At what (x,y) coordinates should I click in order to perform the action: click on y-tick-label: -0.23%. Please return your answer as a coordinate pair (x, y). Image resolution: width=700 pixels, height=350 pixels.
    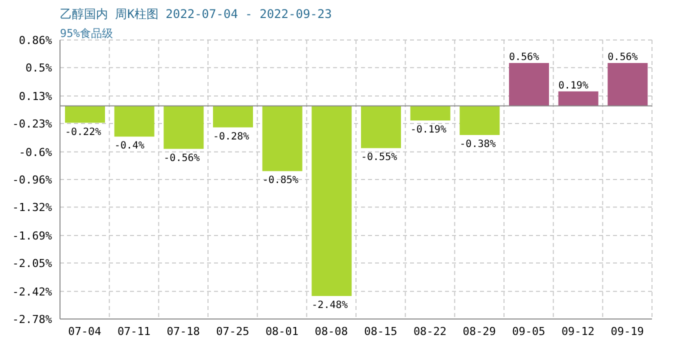
    Looking at the image, I should click on (32, 123).